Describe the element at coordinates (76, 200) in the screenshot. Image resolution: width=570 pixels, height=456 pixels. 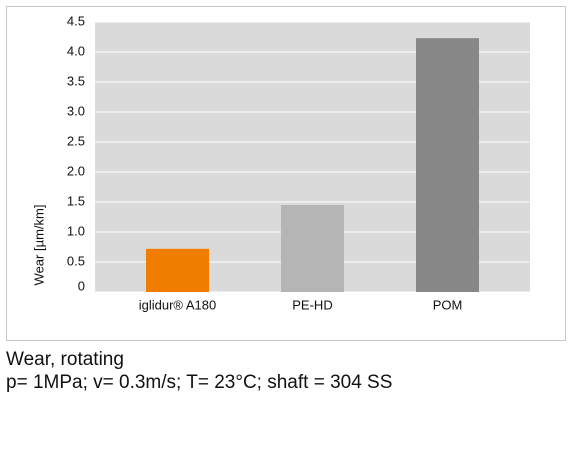
I see `y-tick-label: 1.5` at that location.